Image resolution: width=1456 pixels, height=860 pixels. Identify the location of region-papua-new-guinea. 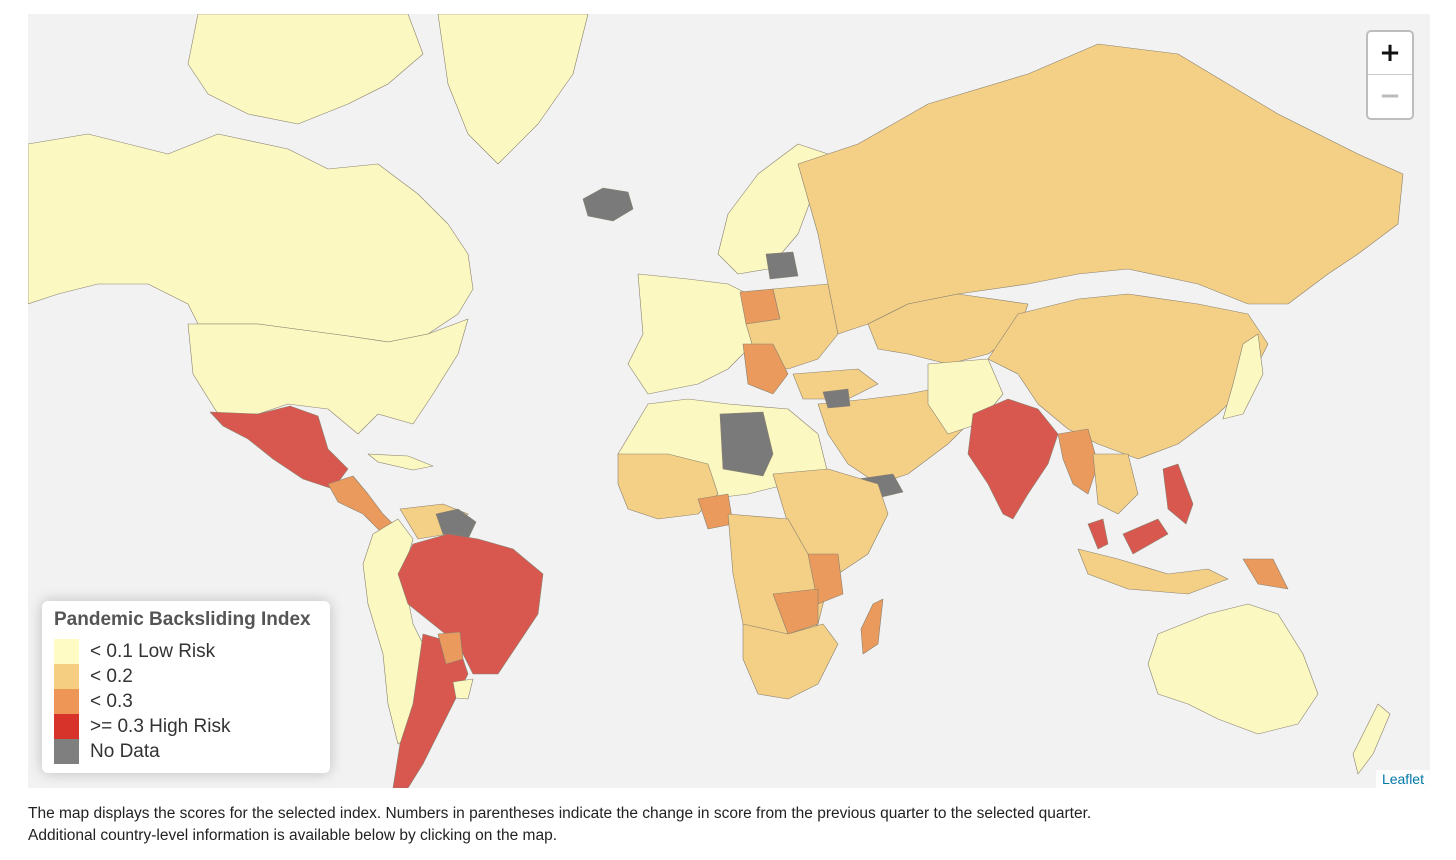
(1265, 574).